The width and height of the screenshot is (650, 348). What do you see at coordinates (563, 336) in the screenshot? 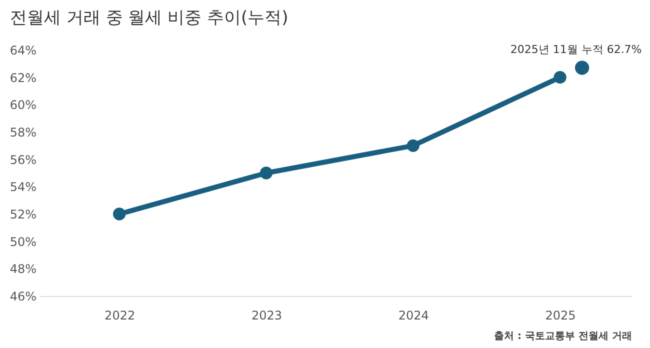
I see `source-note: 출처 : 국토교통부 전월세 거래` at bounding box center [563, 336].